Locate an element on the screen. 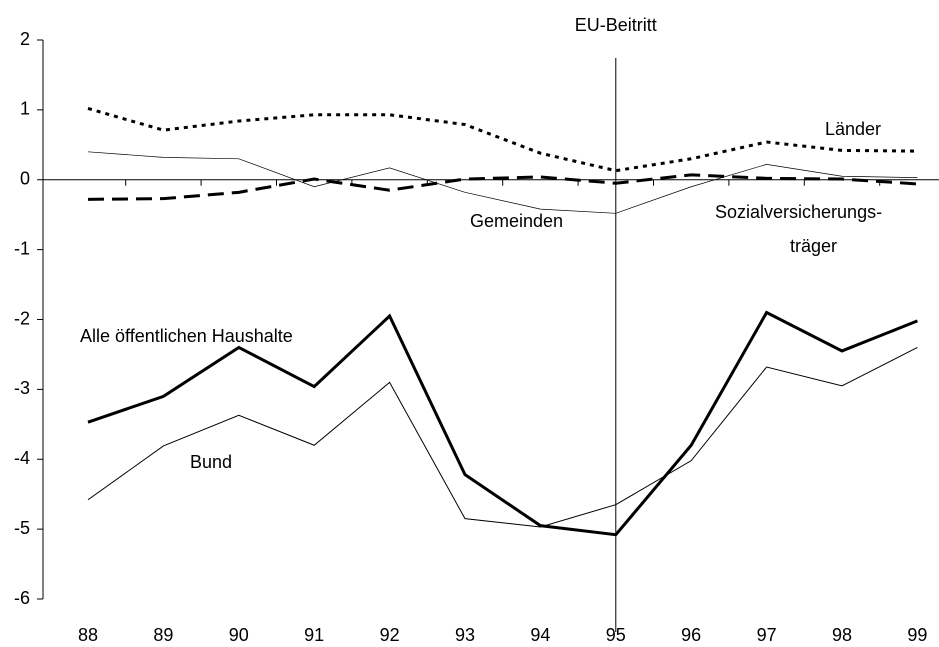 This screenshot has width=939, height=647. x-tick-label: 94 is located at coordinates (540, 635).